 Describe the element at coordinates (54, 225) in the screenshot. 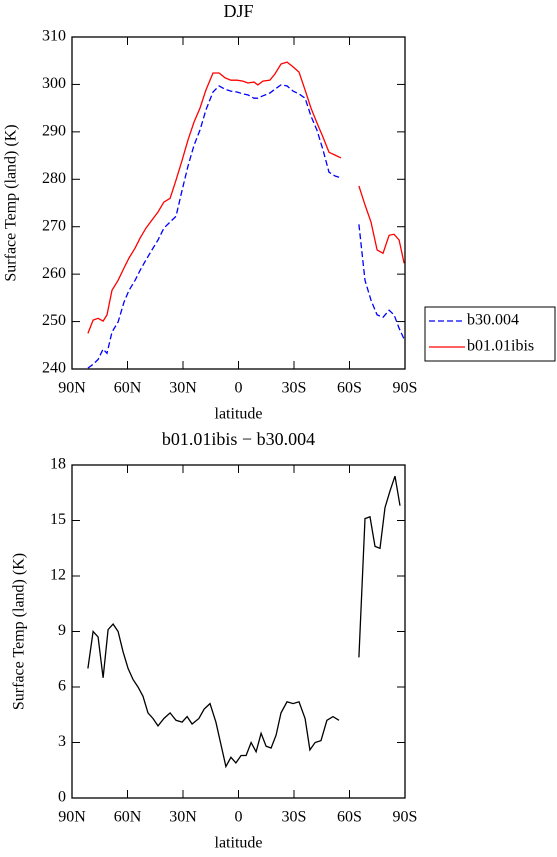

I see `y-tick-label: 270` at that location.